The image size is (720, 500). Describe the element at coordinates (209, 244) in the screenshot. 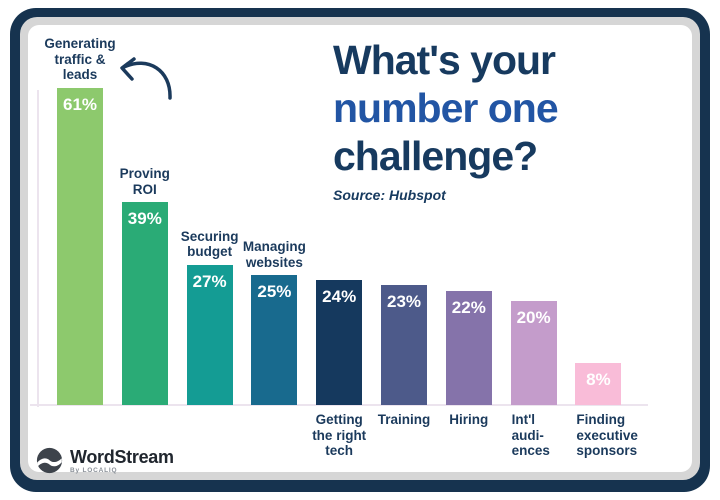

I see `category-label-securing-budget: Securing budget` at that location.